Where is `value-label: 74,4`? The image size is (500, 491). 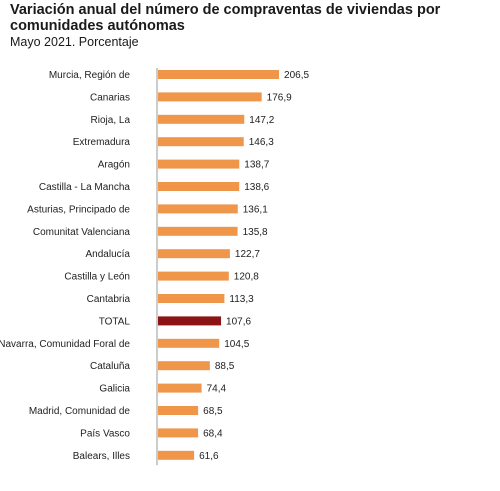 value-label: 74,4 is located at coordinates (217, 389).